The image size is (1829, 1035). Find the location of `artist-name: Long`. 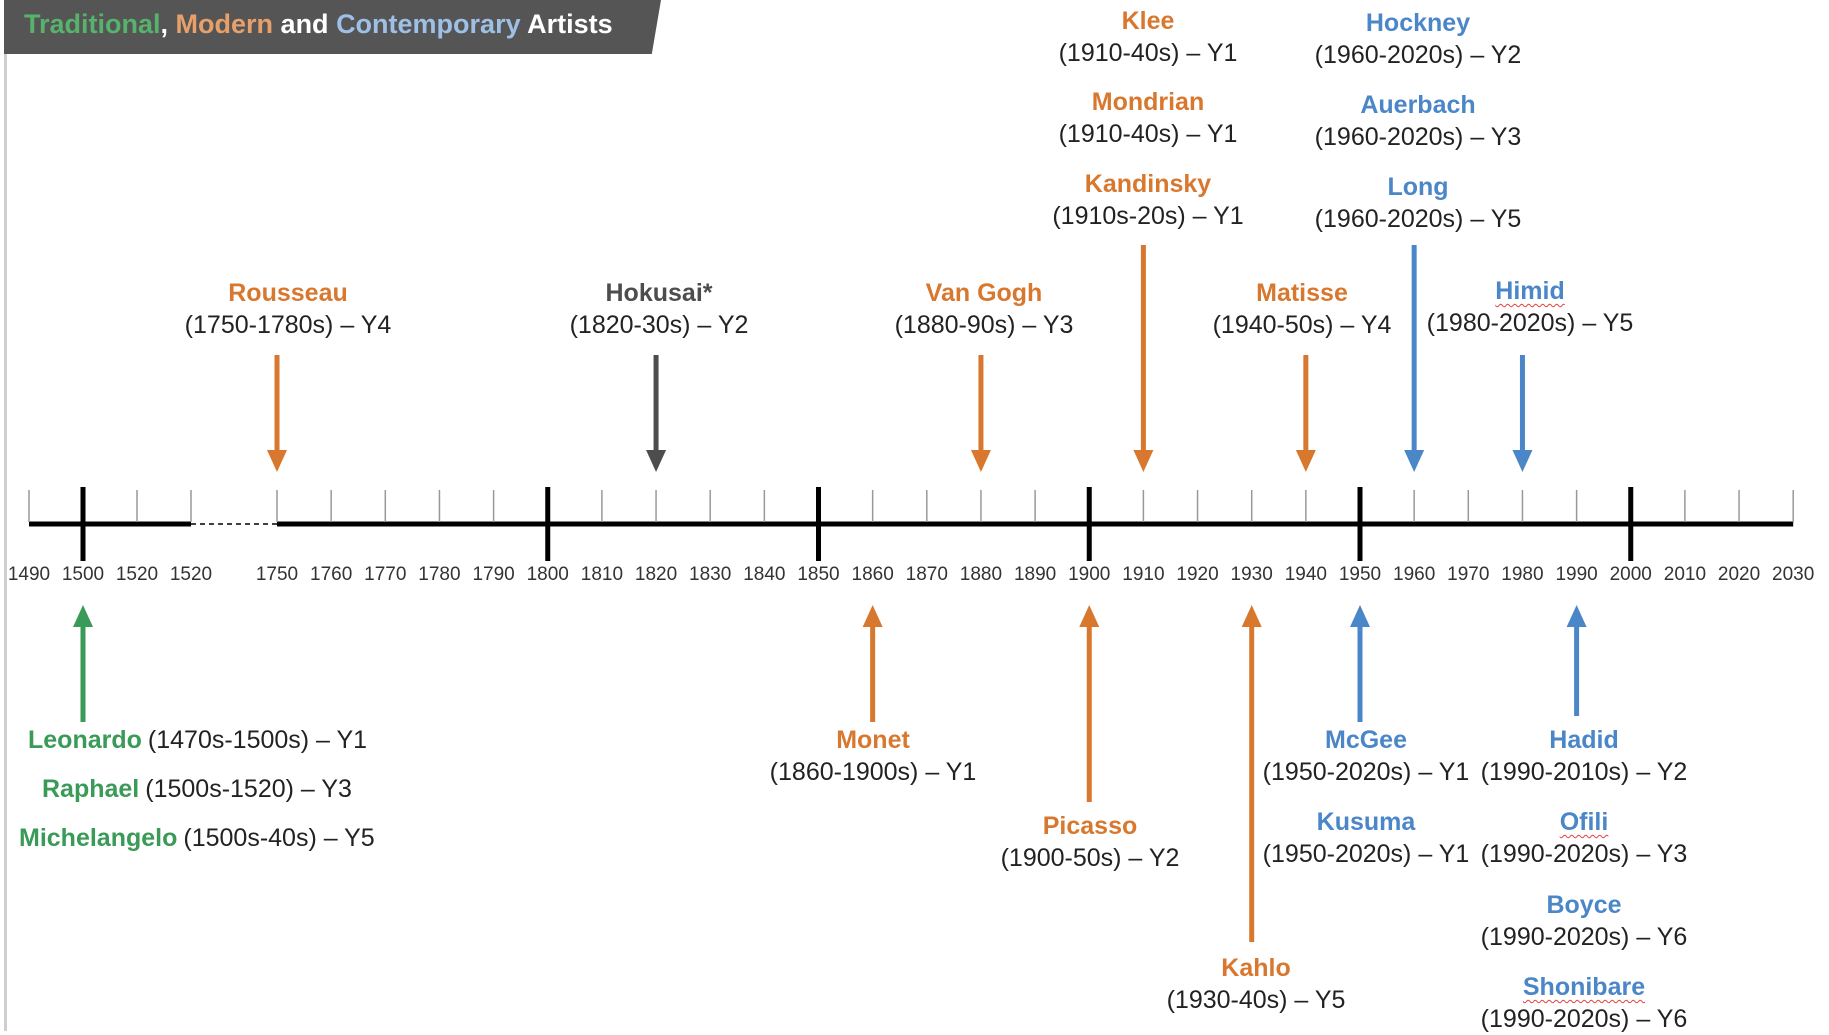

artist-name: Long is located at coordinates (1418, 187).